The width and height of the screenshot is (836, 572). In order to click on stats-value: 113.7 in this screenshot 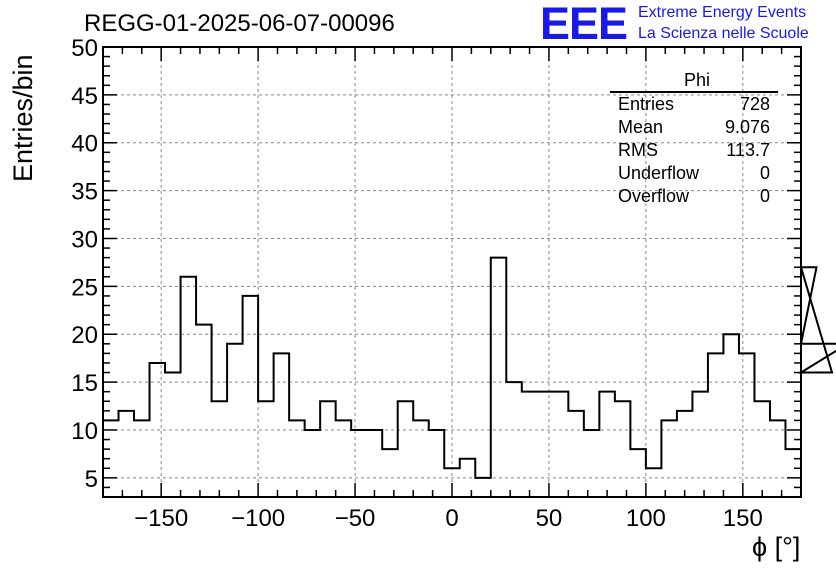, I will do `click(748, 150)`.